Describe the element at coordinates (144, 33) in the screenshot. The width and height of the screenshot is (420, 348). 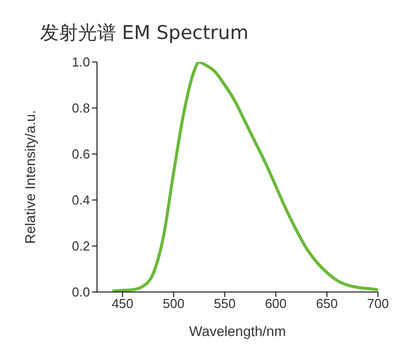
I see `chart-title: 发射光谱 EM Spectrum` at that location.